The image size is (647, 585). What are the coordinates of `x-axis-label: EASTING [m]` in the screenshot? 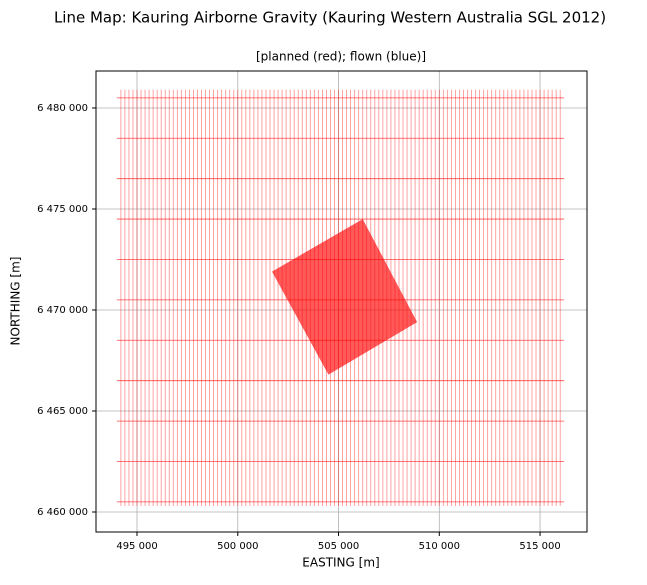 It's located at (340, 563).